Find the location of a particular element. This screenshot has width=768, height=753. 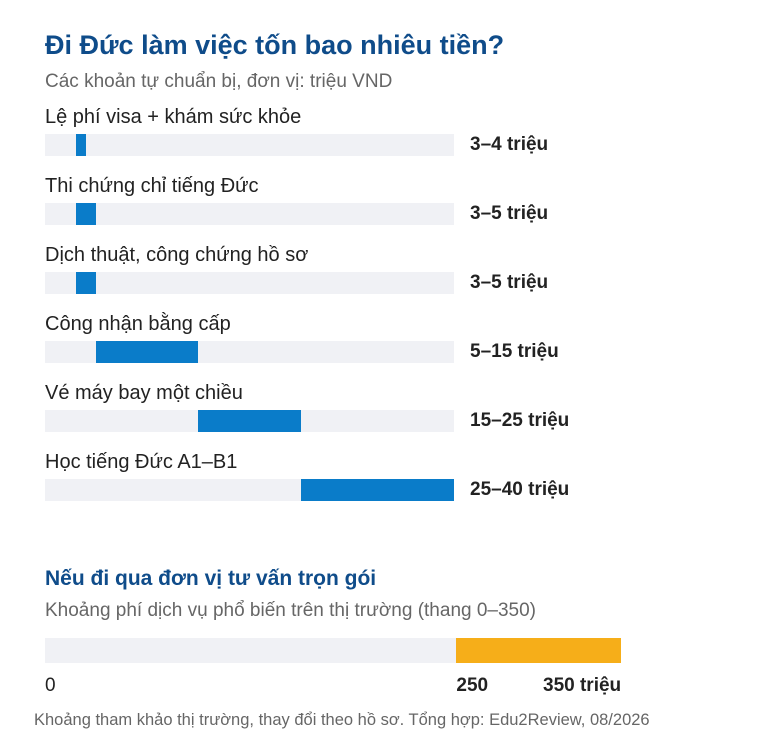

package-range-bar is located at coordinates (538, 650).